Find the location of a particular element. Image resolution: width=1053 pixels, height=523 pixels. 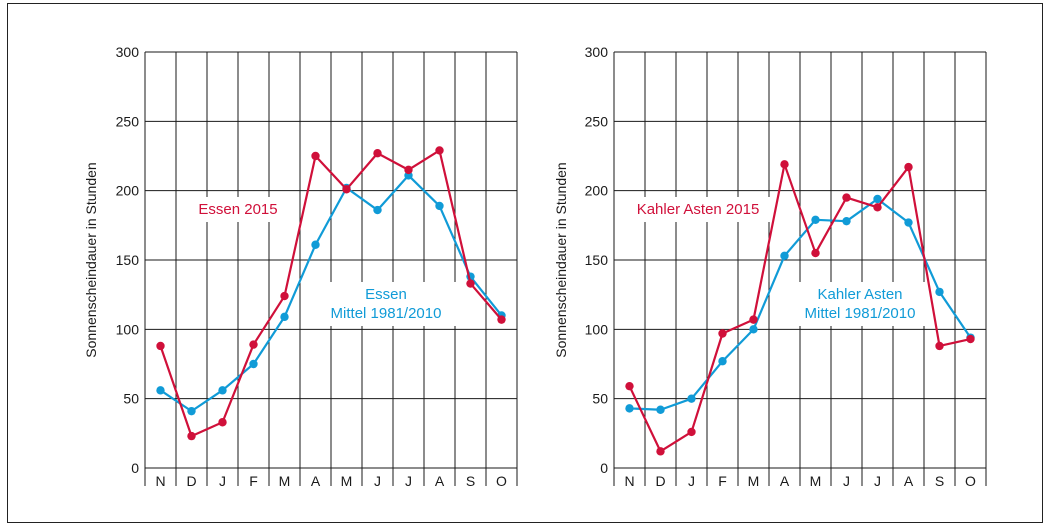

series-label: Essen 2015 is located at coordinates (237, 209).